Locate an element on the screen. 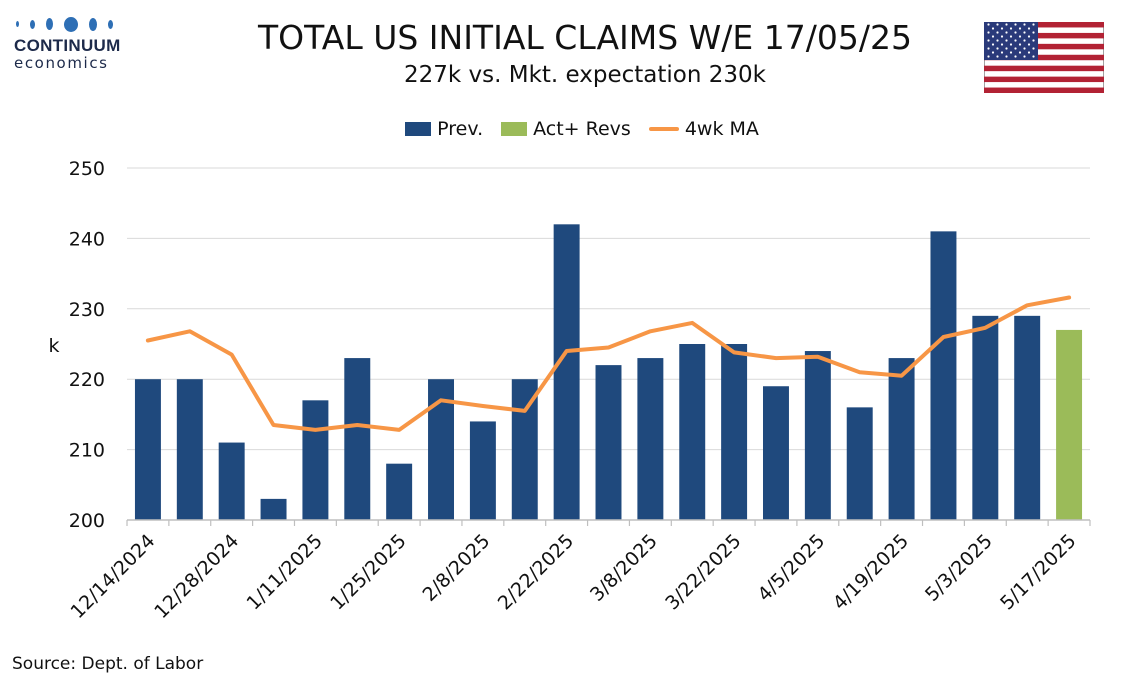  chart-legend: Prev. Act+ Revs 4wk MA is located at coordinates (567, 129).